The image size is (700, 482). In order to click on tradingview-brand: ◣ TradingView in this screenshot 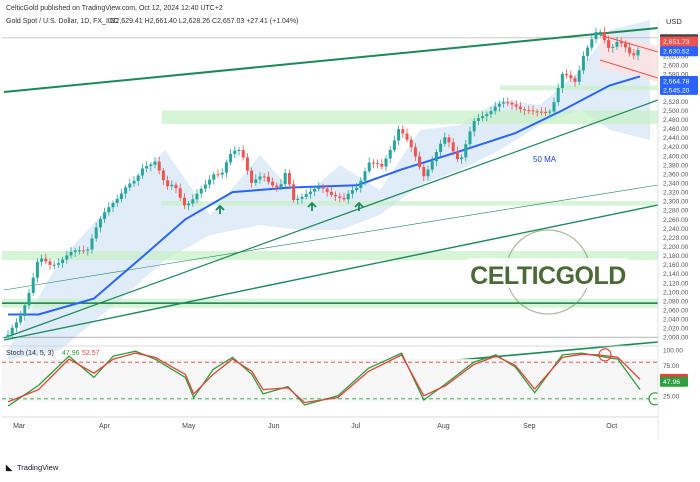, I will do `click(32, 467)`.